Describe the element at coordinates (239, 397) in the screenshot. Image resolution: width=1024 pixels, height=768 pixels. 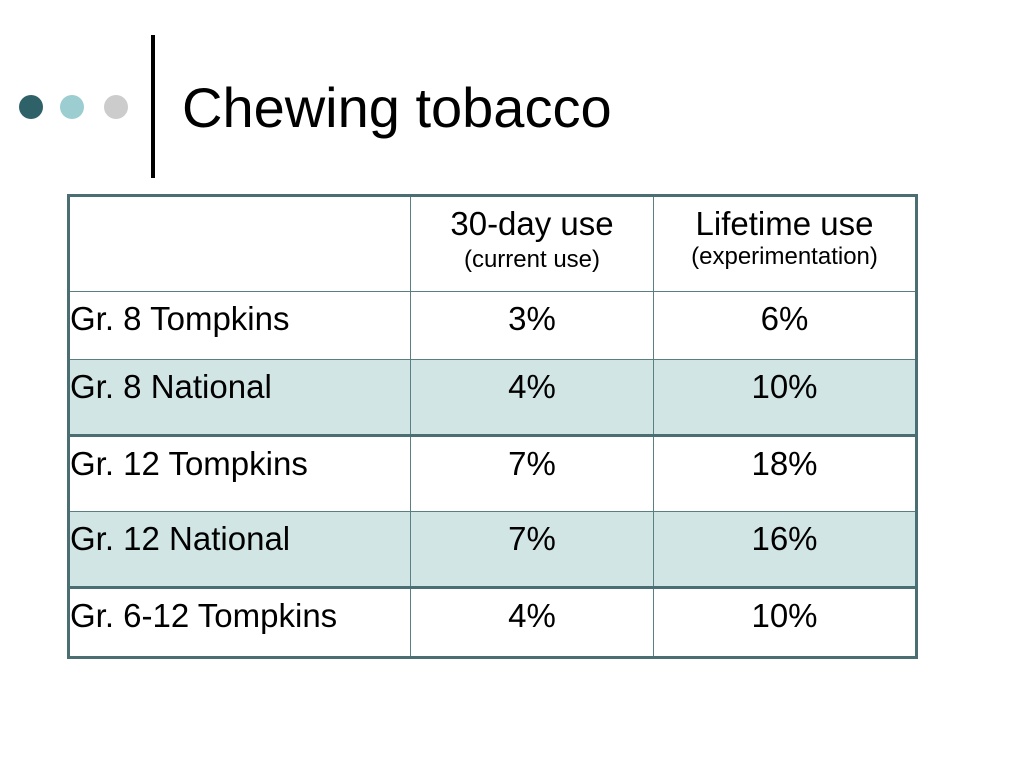
I see `row-label: Gr. 8 National` at that location.